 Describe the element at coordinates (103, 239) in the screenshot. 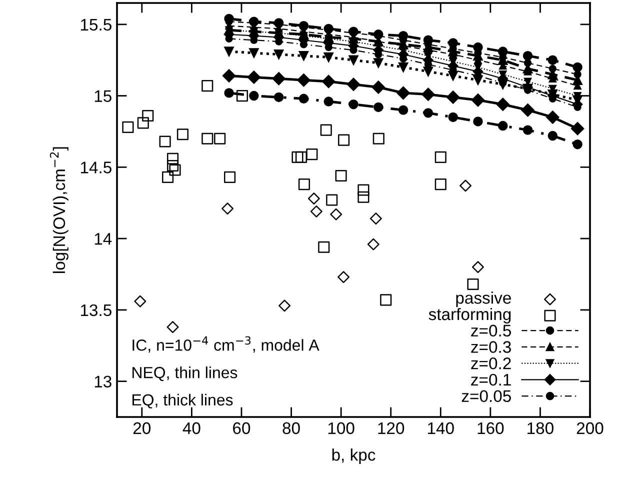

I see `y-tick-label: 14` at that location.